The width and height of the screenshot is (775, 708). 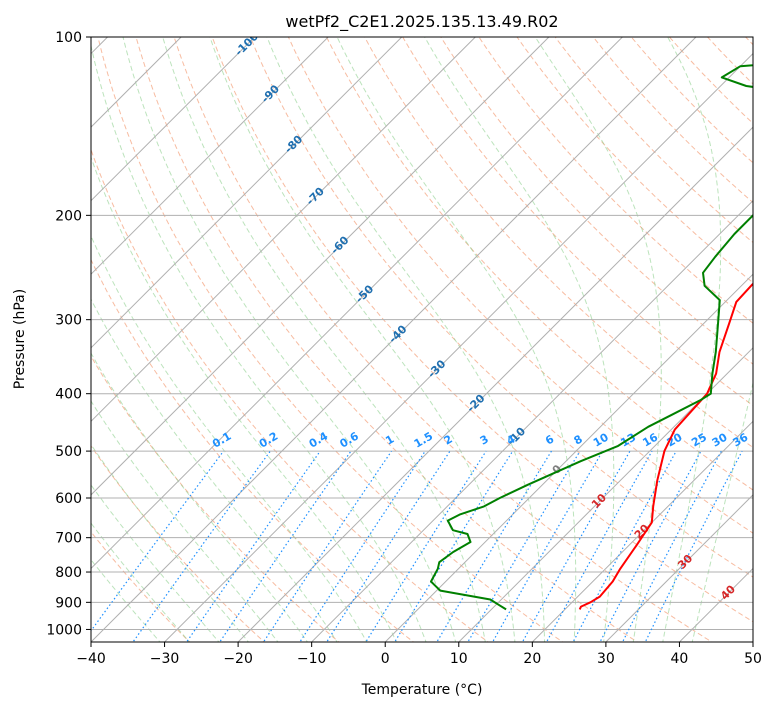 I want to click on x-axis-ticks: −40 −30 −20 −10 0 10 20 30 40 50, so click(x=419, y=654).